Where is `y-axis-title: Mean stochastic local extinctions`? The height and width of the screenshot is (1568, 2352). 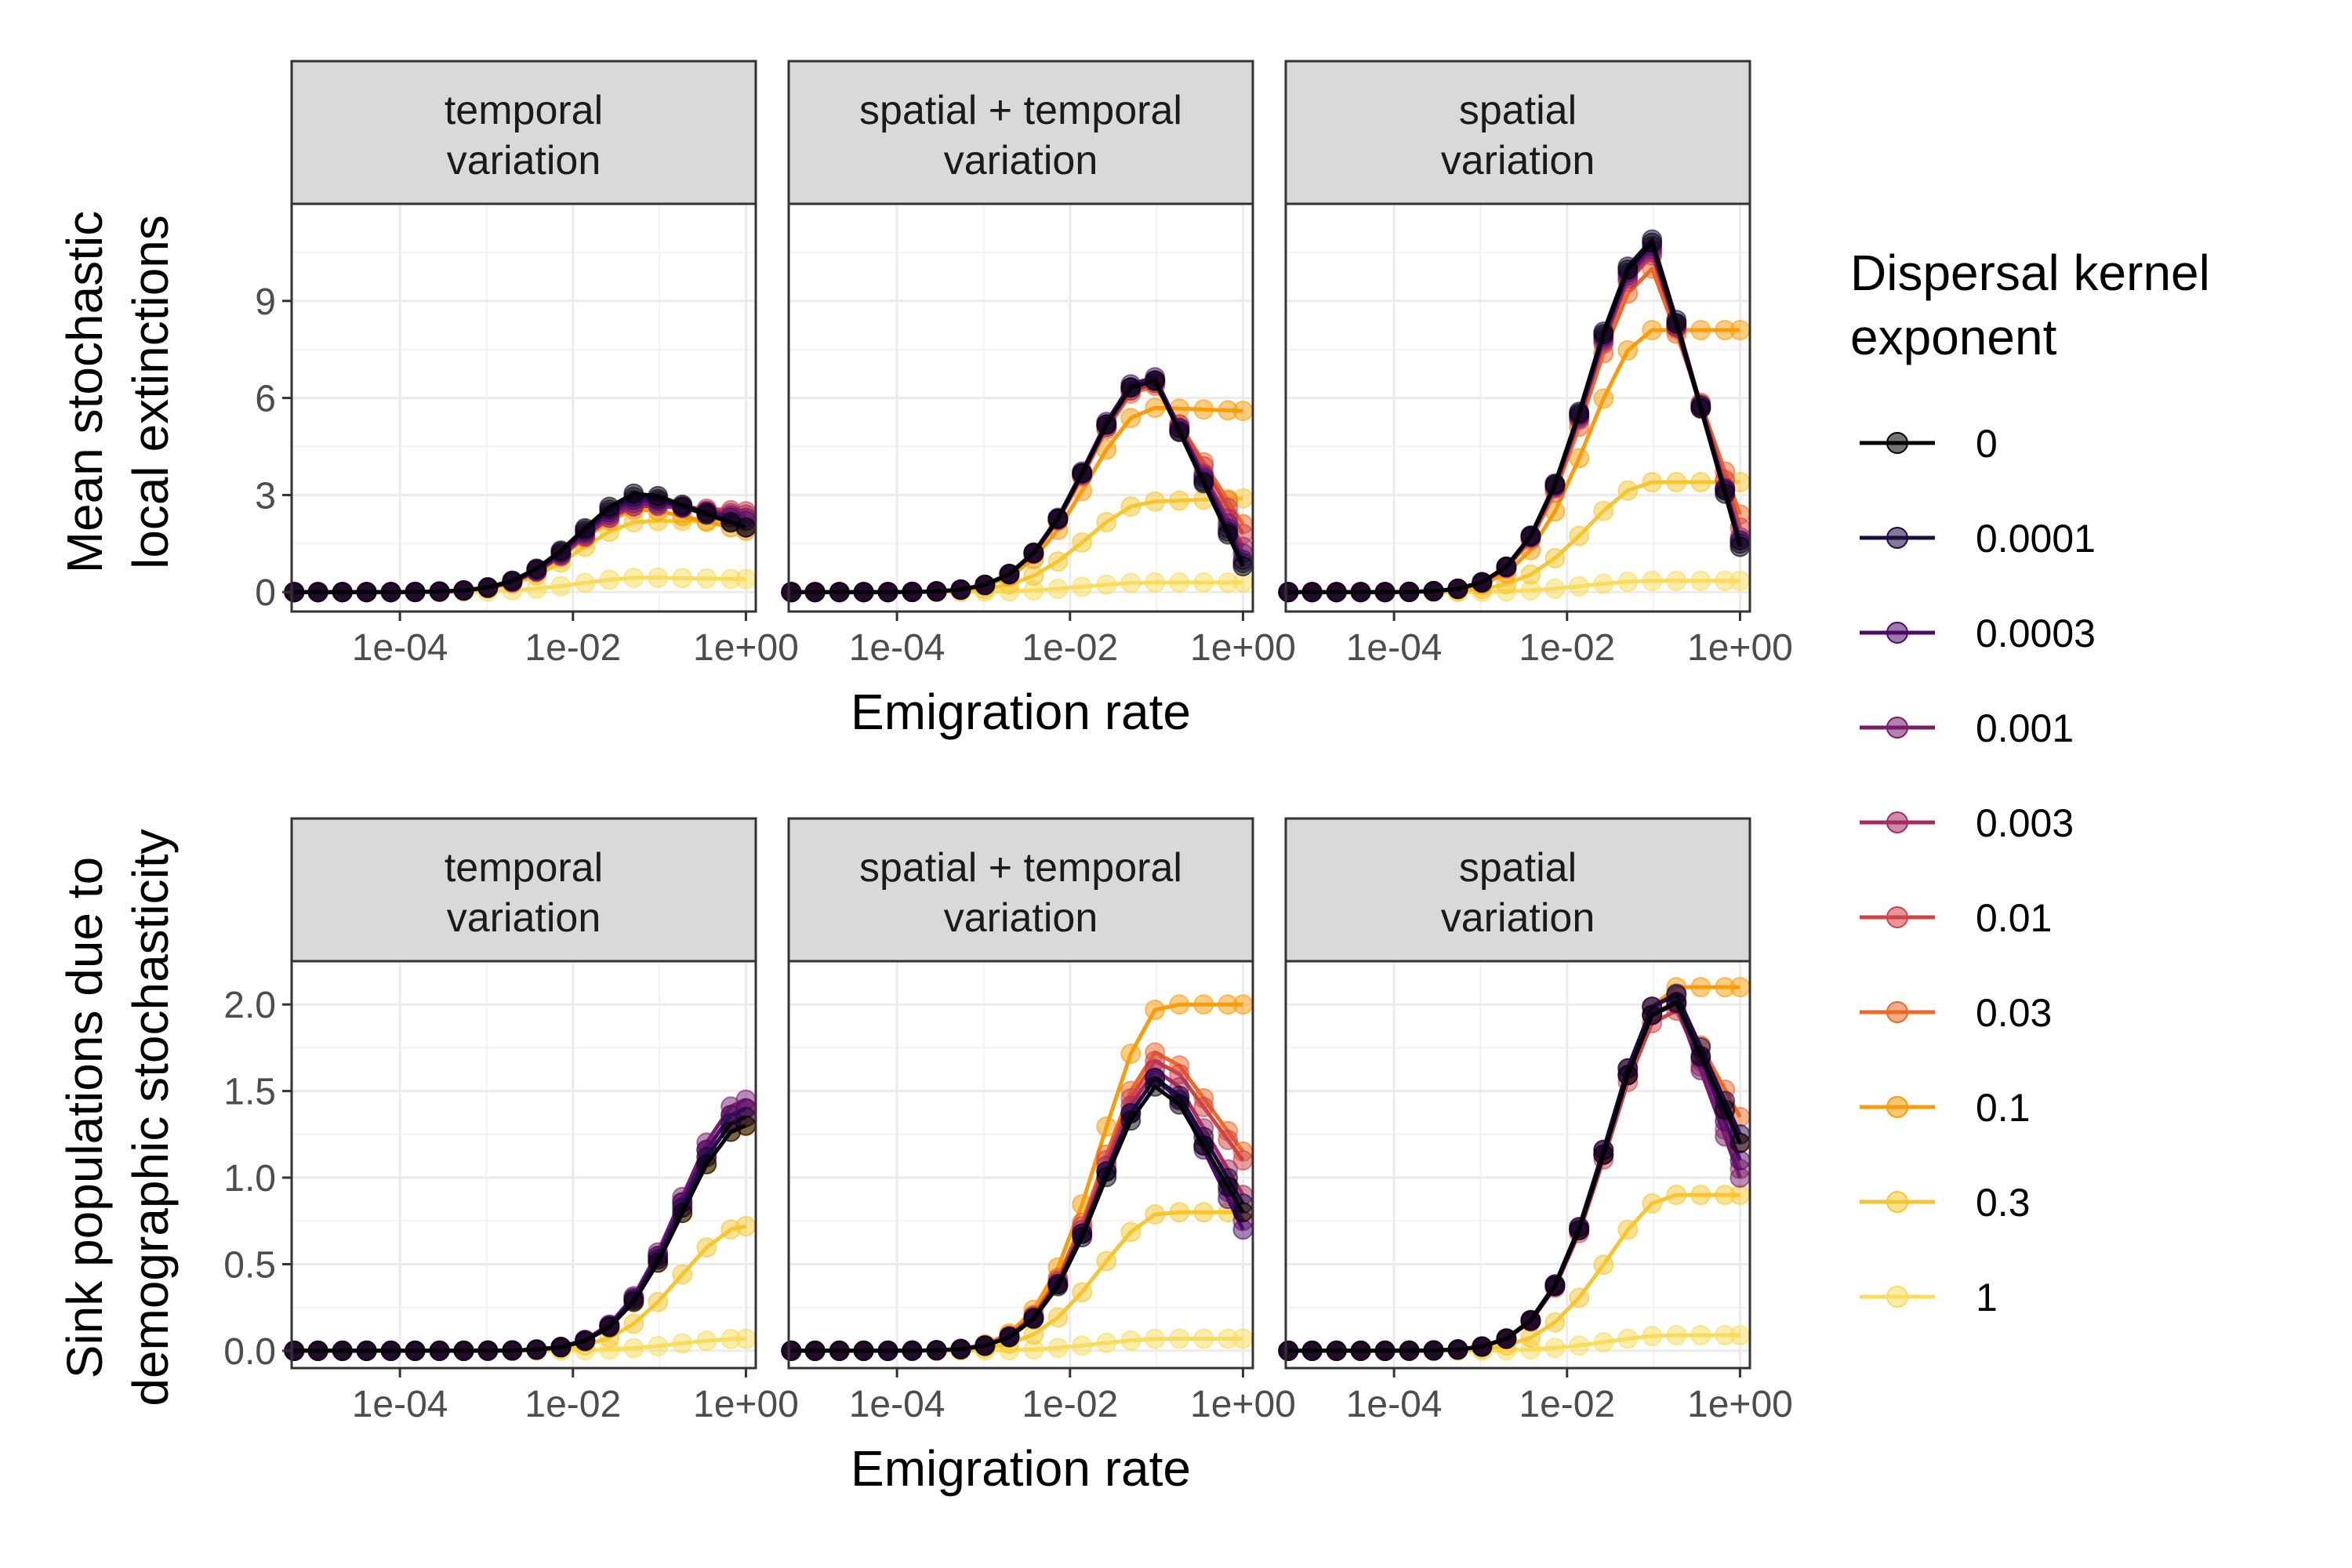
y-axis-title: Mean stochastic local extinctions is located at coordinates (117, 392).